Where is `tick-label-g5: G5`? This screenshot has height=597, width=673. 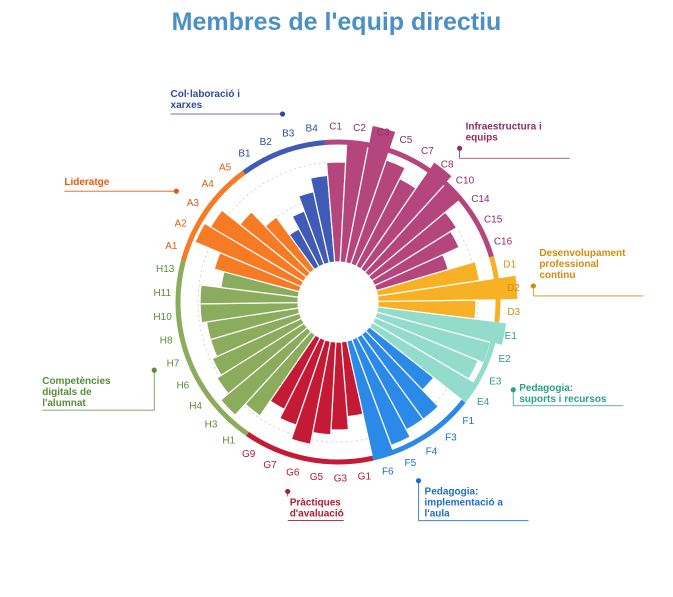
tick-label-g5: G5 is located at coordinates (317, 477).